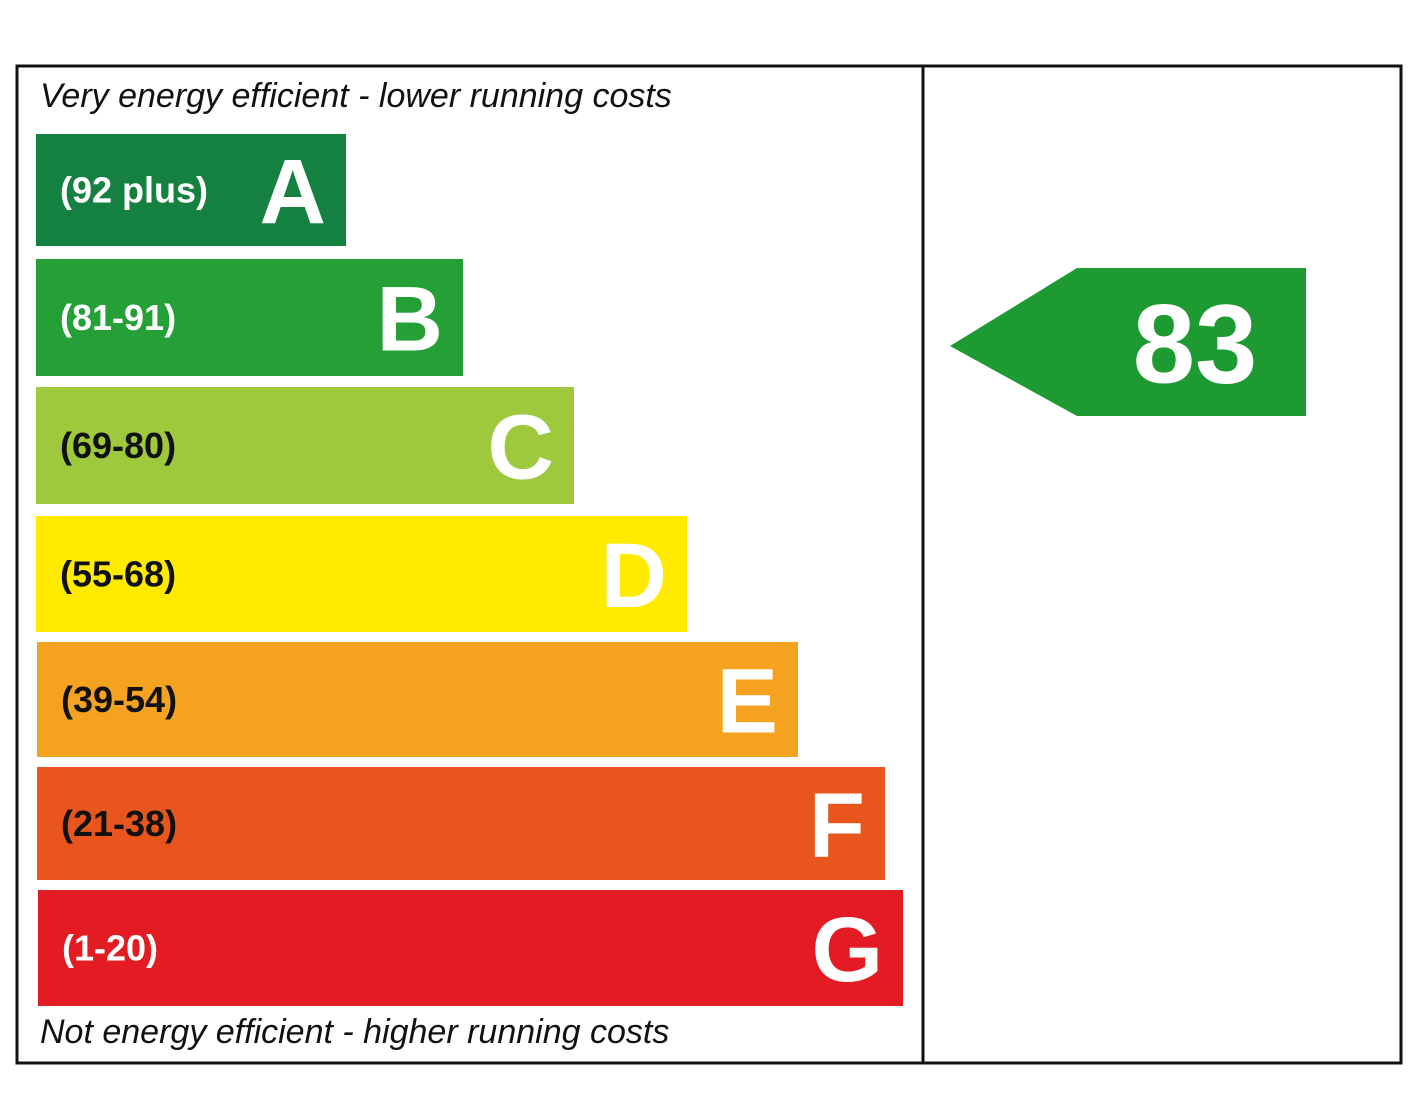 The width and height of the screenshot is (1417, 1110). Describe the element at coordinates (119, 823) in the screenshot. I see `band-range: (21-38)` at that location.